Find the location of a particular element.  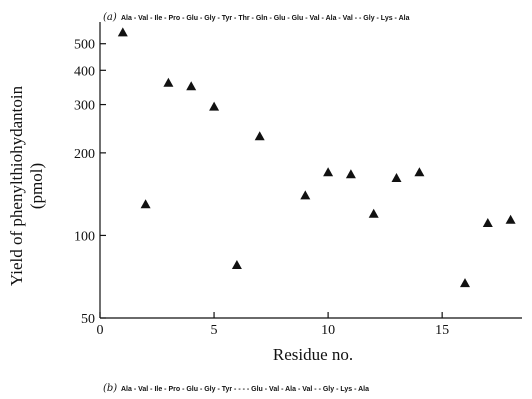

y-tick-label: 300 is located at coordinates (84, 106).